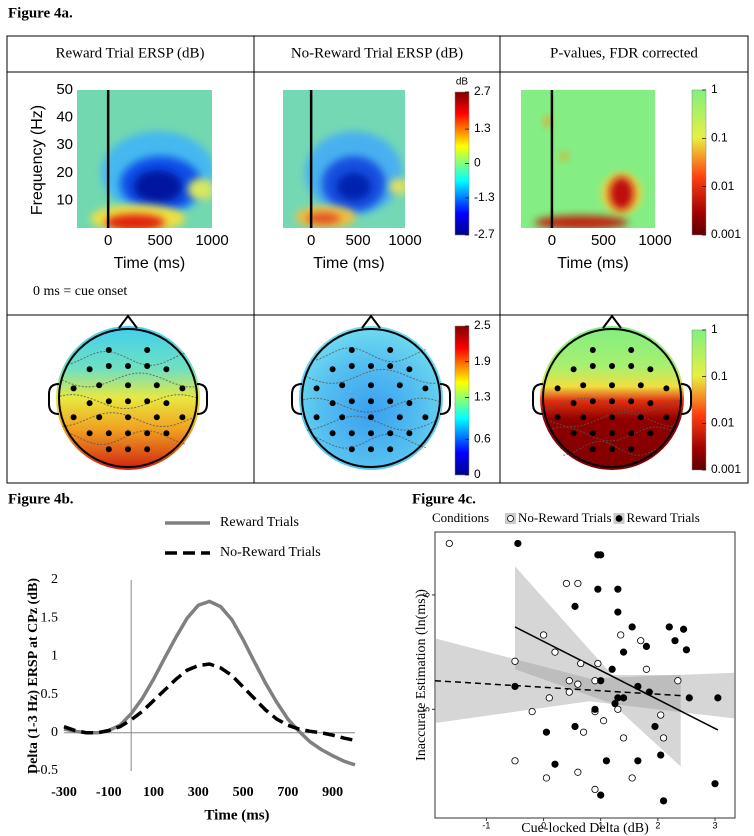 The width and height of the screenshot is (754, 836). Describe the element at coordinates (243, 792) in the screenshot. I see `x-tick-label: 500` at that location.